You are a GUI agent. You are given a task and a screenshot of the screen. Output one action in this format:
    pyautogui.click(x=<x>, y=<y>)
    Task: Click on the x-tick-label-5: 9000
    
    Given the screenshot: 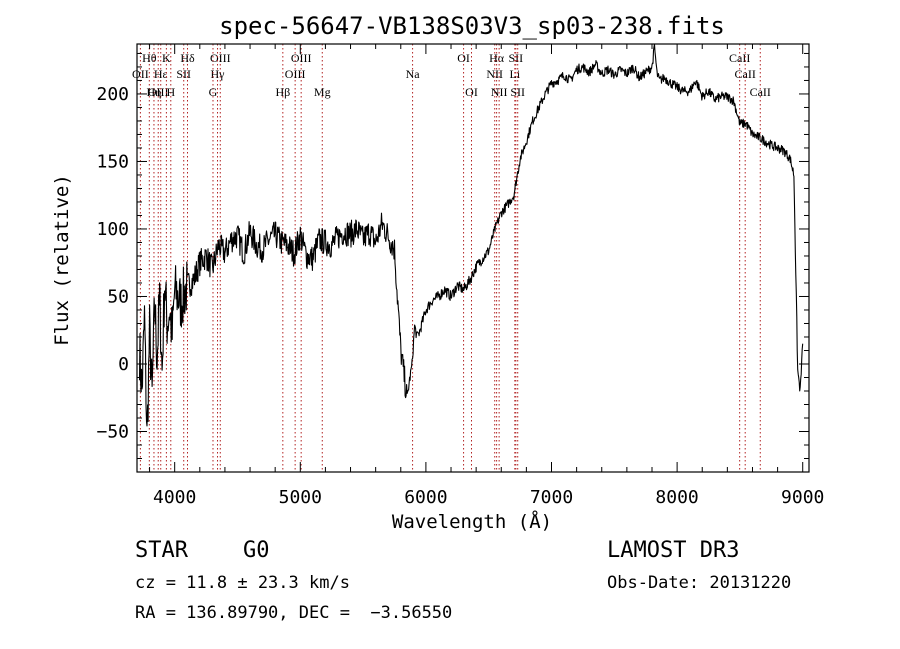 What is the action you would take?
    pyautogui.click(x=802, y=497)
    